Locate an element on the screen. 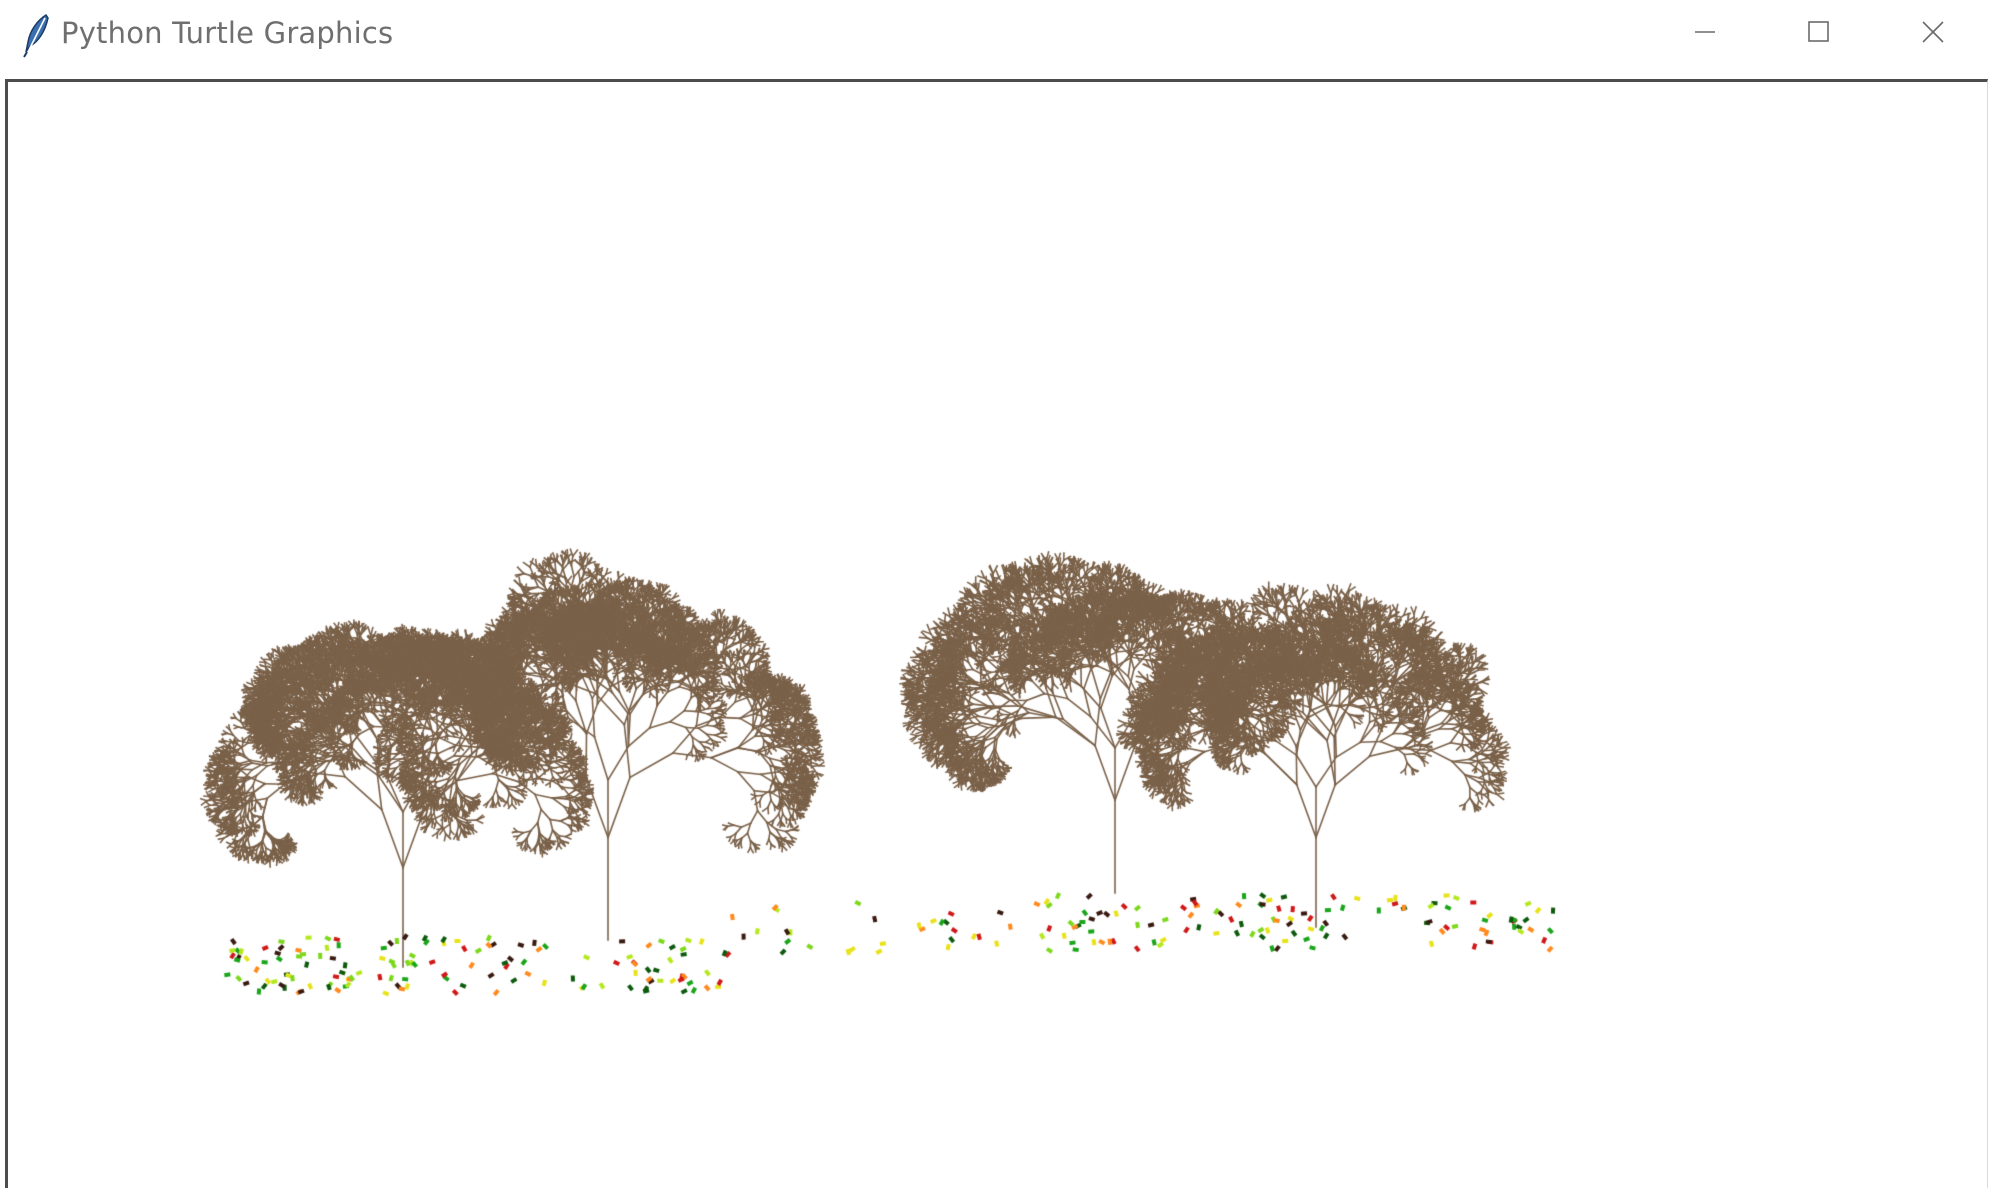 The image size is (1993, 1188). window-border is located at coordinates (996, 76).